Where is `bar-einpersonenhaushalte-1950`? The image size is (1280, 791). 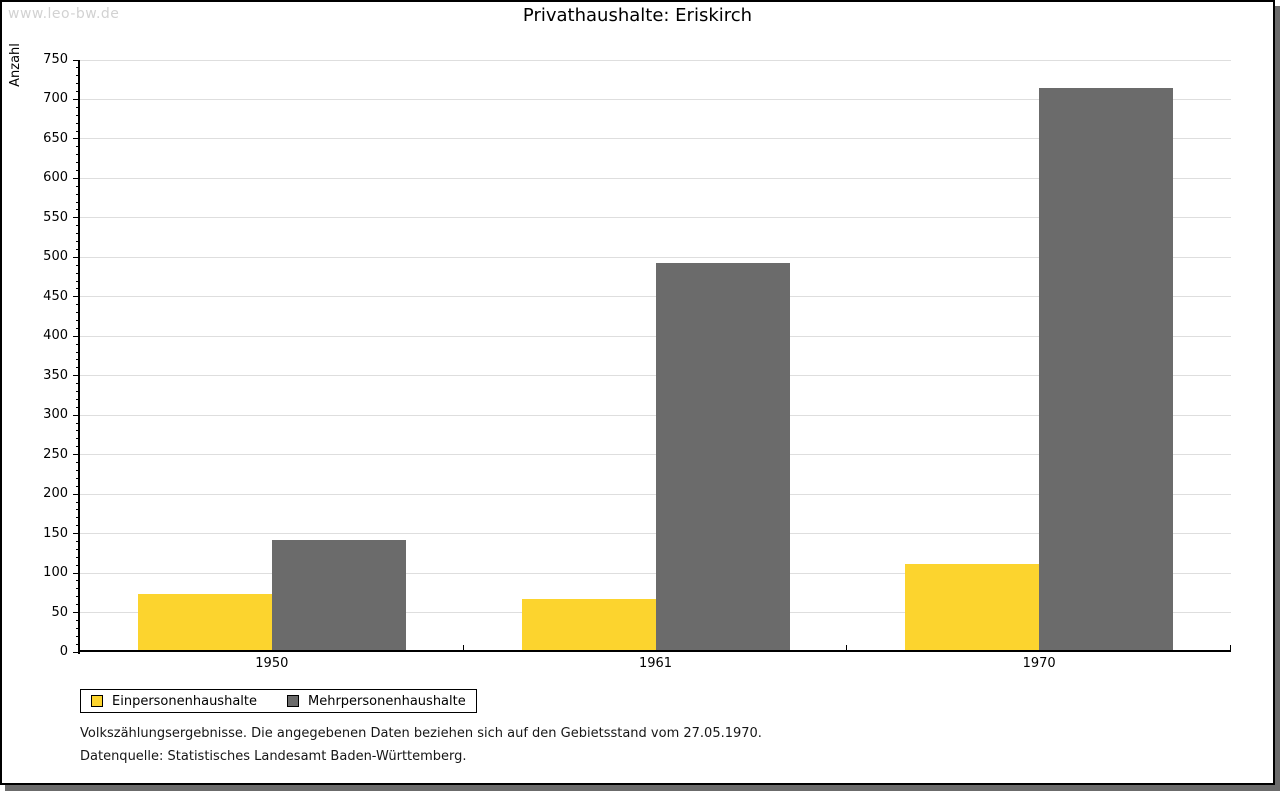
bar-einpersonenhaushalte-1950 is located at coordinates (204, 622).